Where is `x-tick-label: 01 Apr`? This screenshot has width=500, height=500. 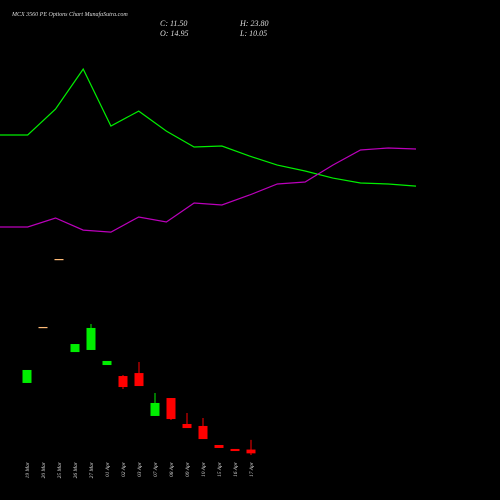 x-tick-label: 01 Apr is located at coordinates (108, 469).